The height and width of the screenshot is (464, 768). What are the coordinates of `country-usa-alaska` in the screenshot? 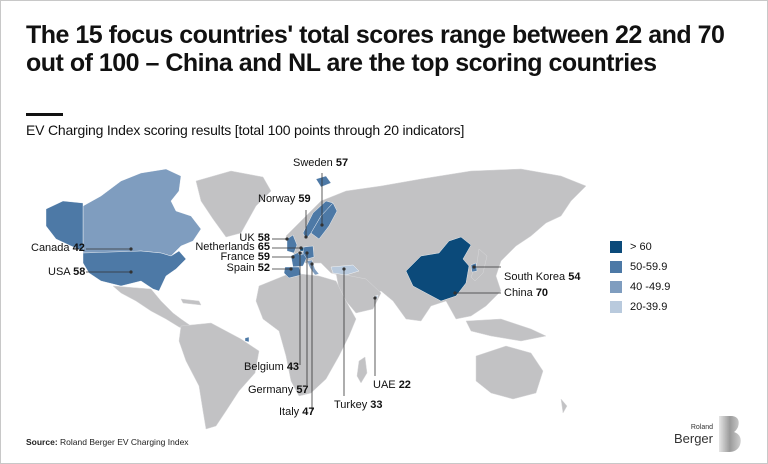 It's located at (64, 226).